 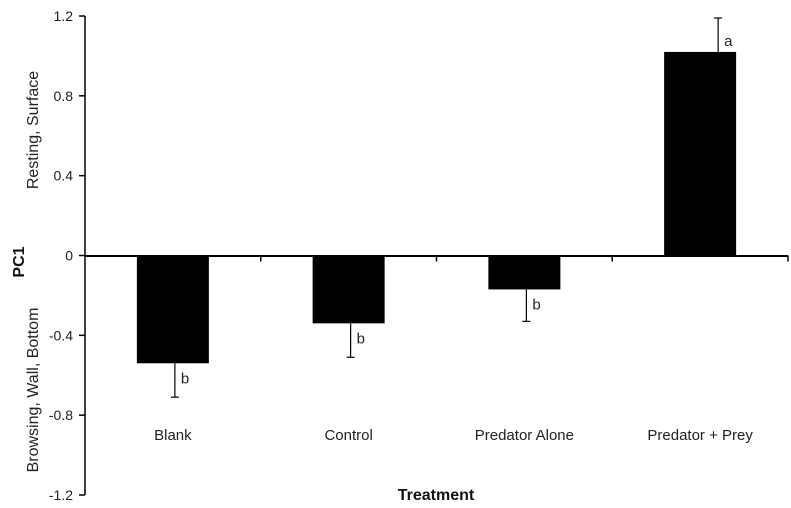 What do you see at coordinates (19, 261) in the screenshot?
I see `y-axis-title: PC1` at bounding box center [19, 261].